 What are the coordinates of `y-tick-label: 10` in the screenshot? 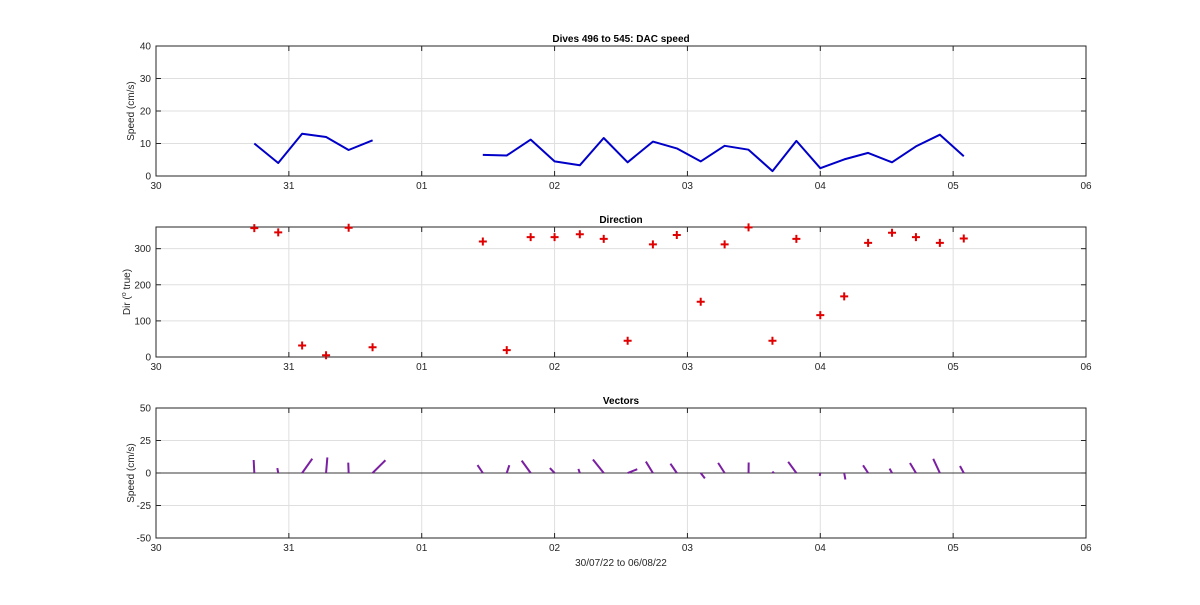 It's located at (146, 144).